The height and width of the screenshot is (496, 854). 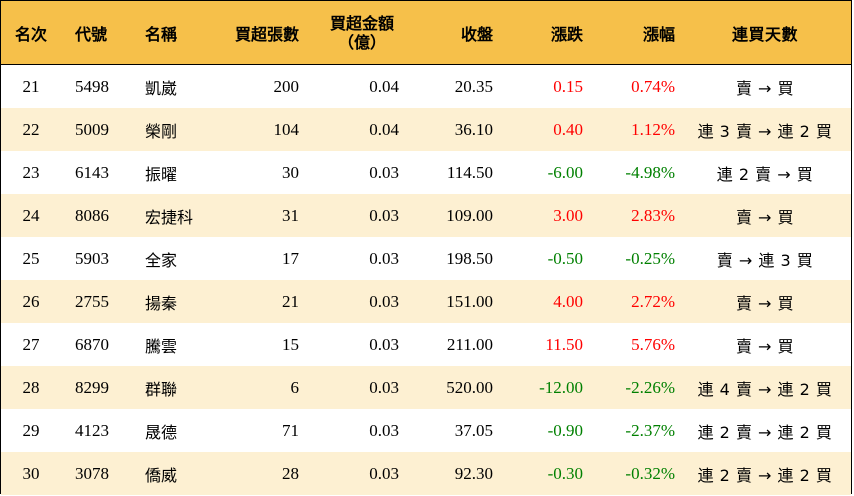 I want to click on cell-volume: 28, so click(x=290, y=473).